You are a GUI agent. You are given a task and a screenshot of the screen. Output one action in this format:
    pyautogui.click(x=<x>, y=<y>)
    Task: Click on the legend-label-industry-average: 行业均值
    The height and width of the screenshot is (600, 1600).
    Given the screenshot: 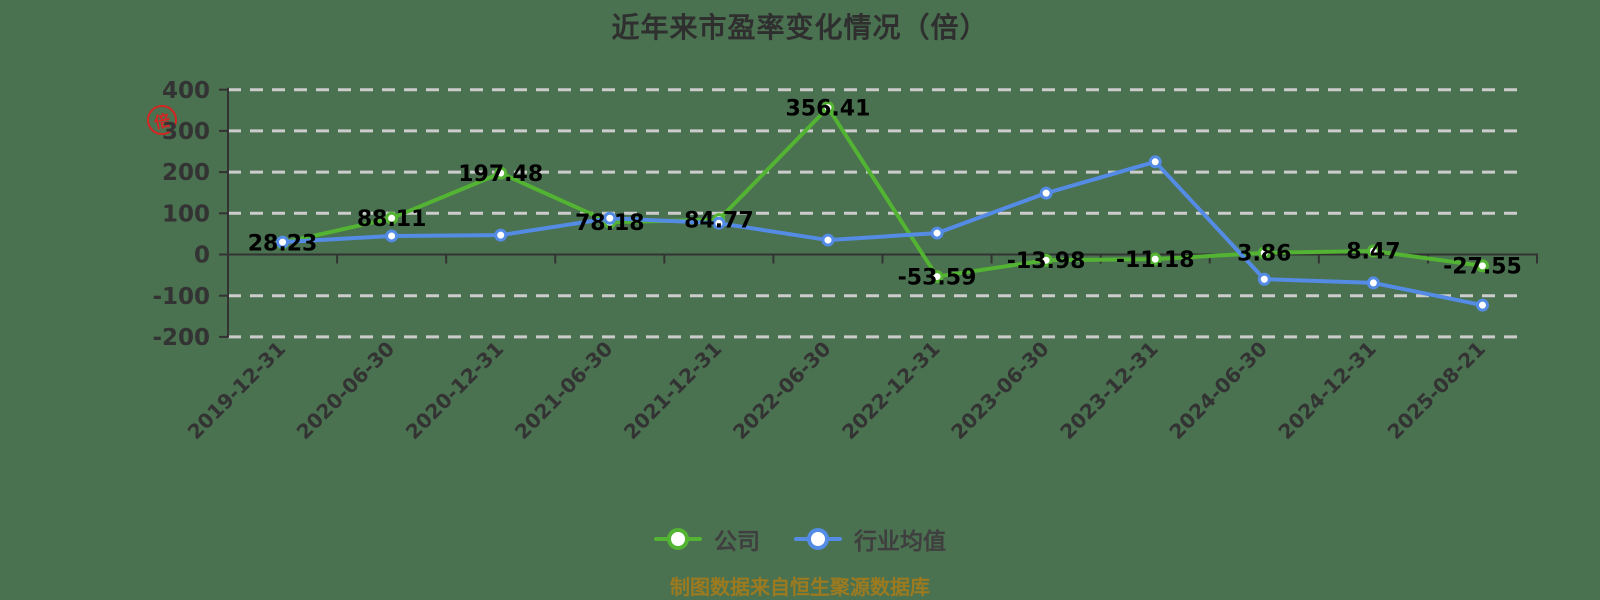 What is the action you would take?
    pyautogui.click(x=900, y=542)
    